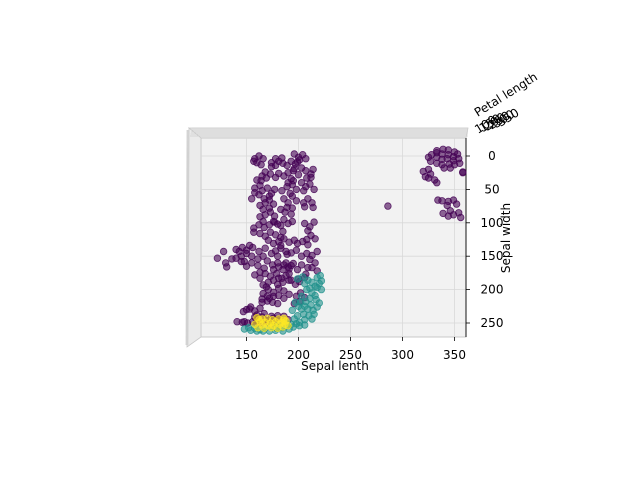  Describe the element at coordinates (492, 256) in the screenshot. I see `y-tick-label: 150` at that location.